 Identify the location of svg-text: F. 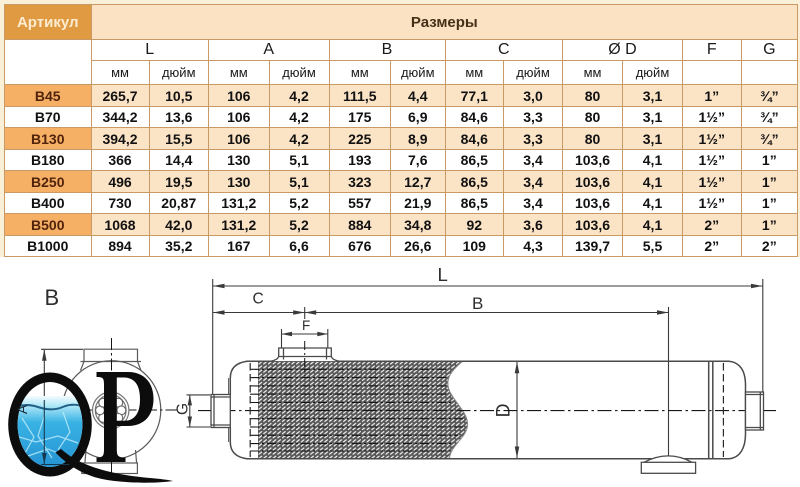
(306, 325).